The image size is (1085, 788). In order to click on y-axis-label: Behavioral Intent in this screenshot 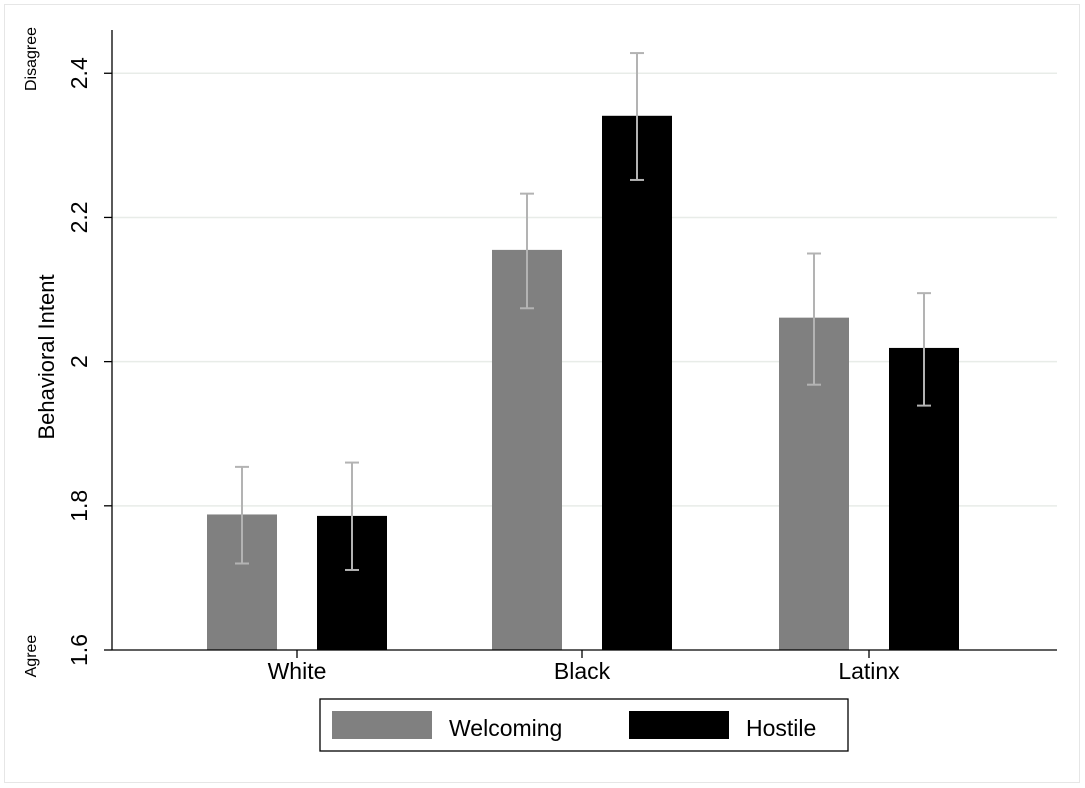, I will do `click(46, 356)`.